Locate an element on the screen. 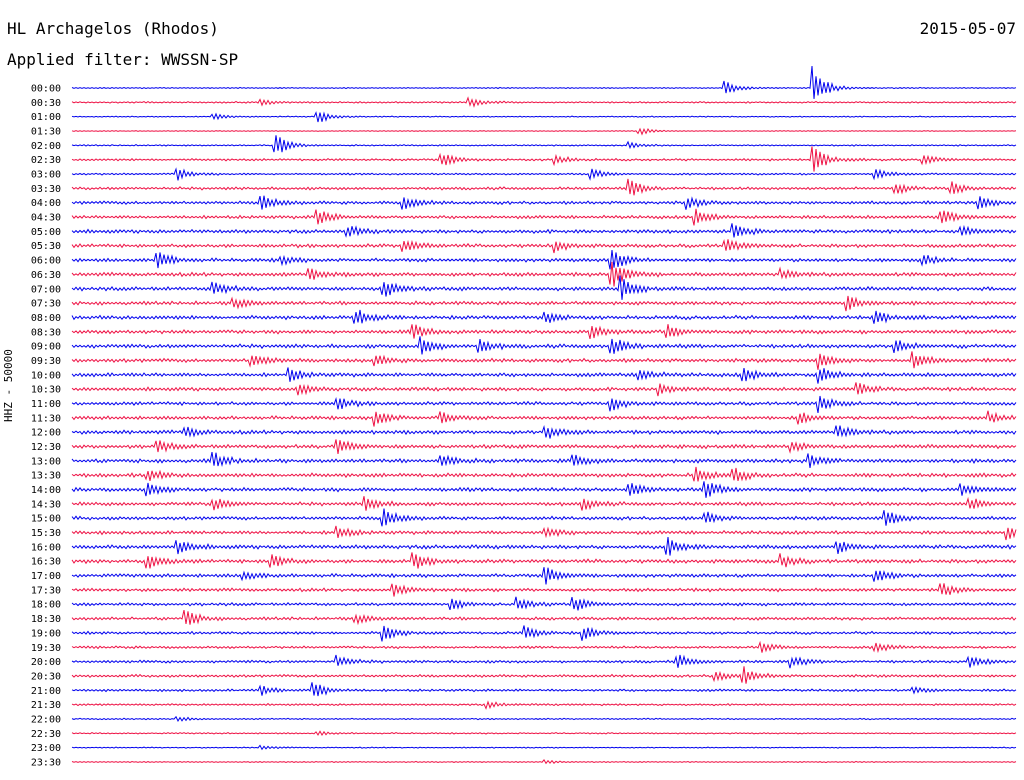 This screenshot has height=780, width=1024. row-time-label: 20:30 is located at coordinates (46, 676).